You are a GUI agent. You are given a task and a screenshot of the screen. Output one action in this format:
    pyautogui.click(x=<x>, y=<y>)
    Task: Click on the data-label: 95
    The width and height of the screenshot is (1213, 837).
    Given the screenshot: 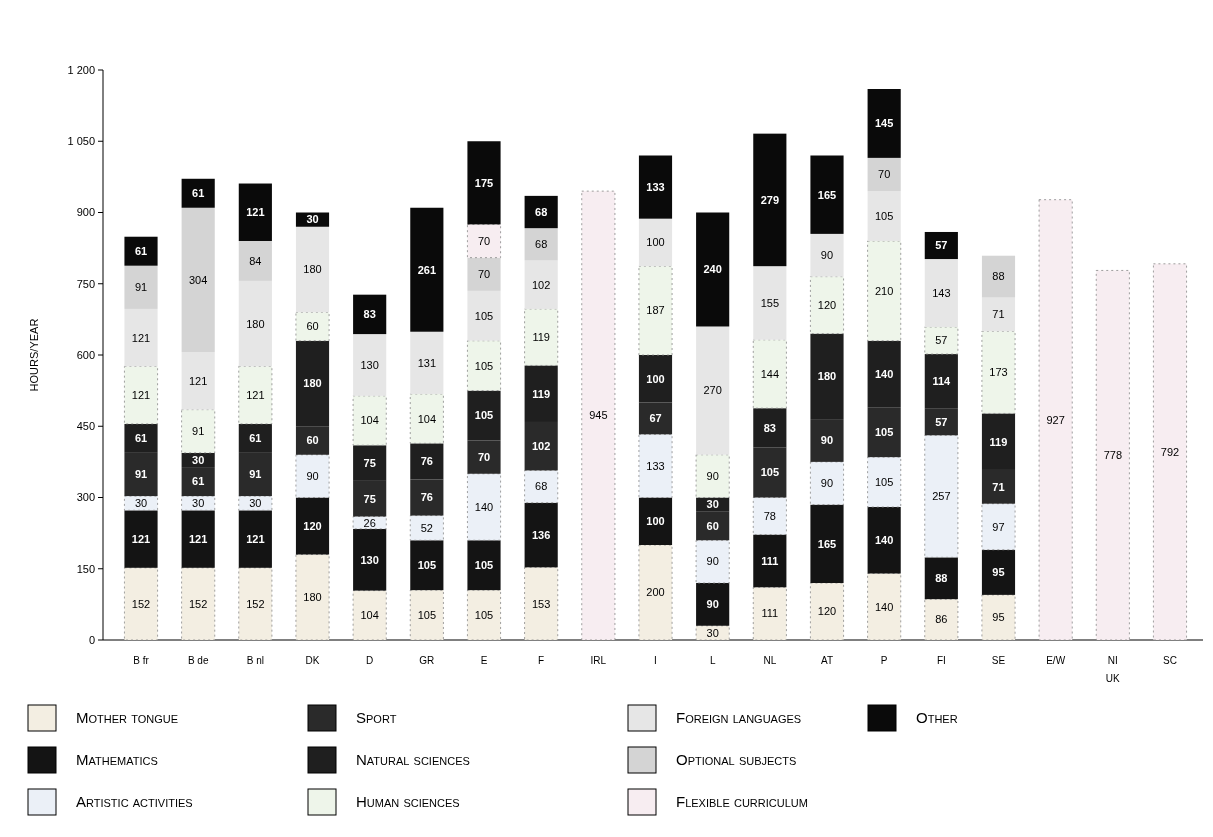 What is the action you would take?
    pyautogui.click(x=998, y=617)
    